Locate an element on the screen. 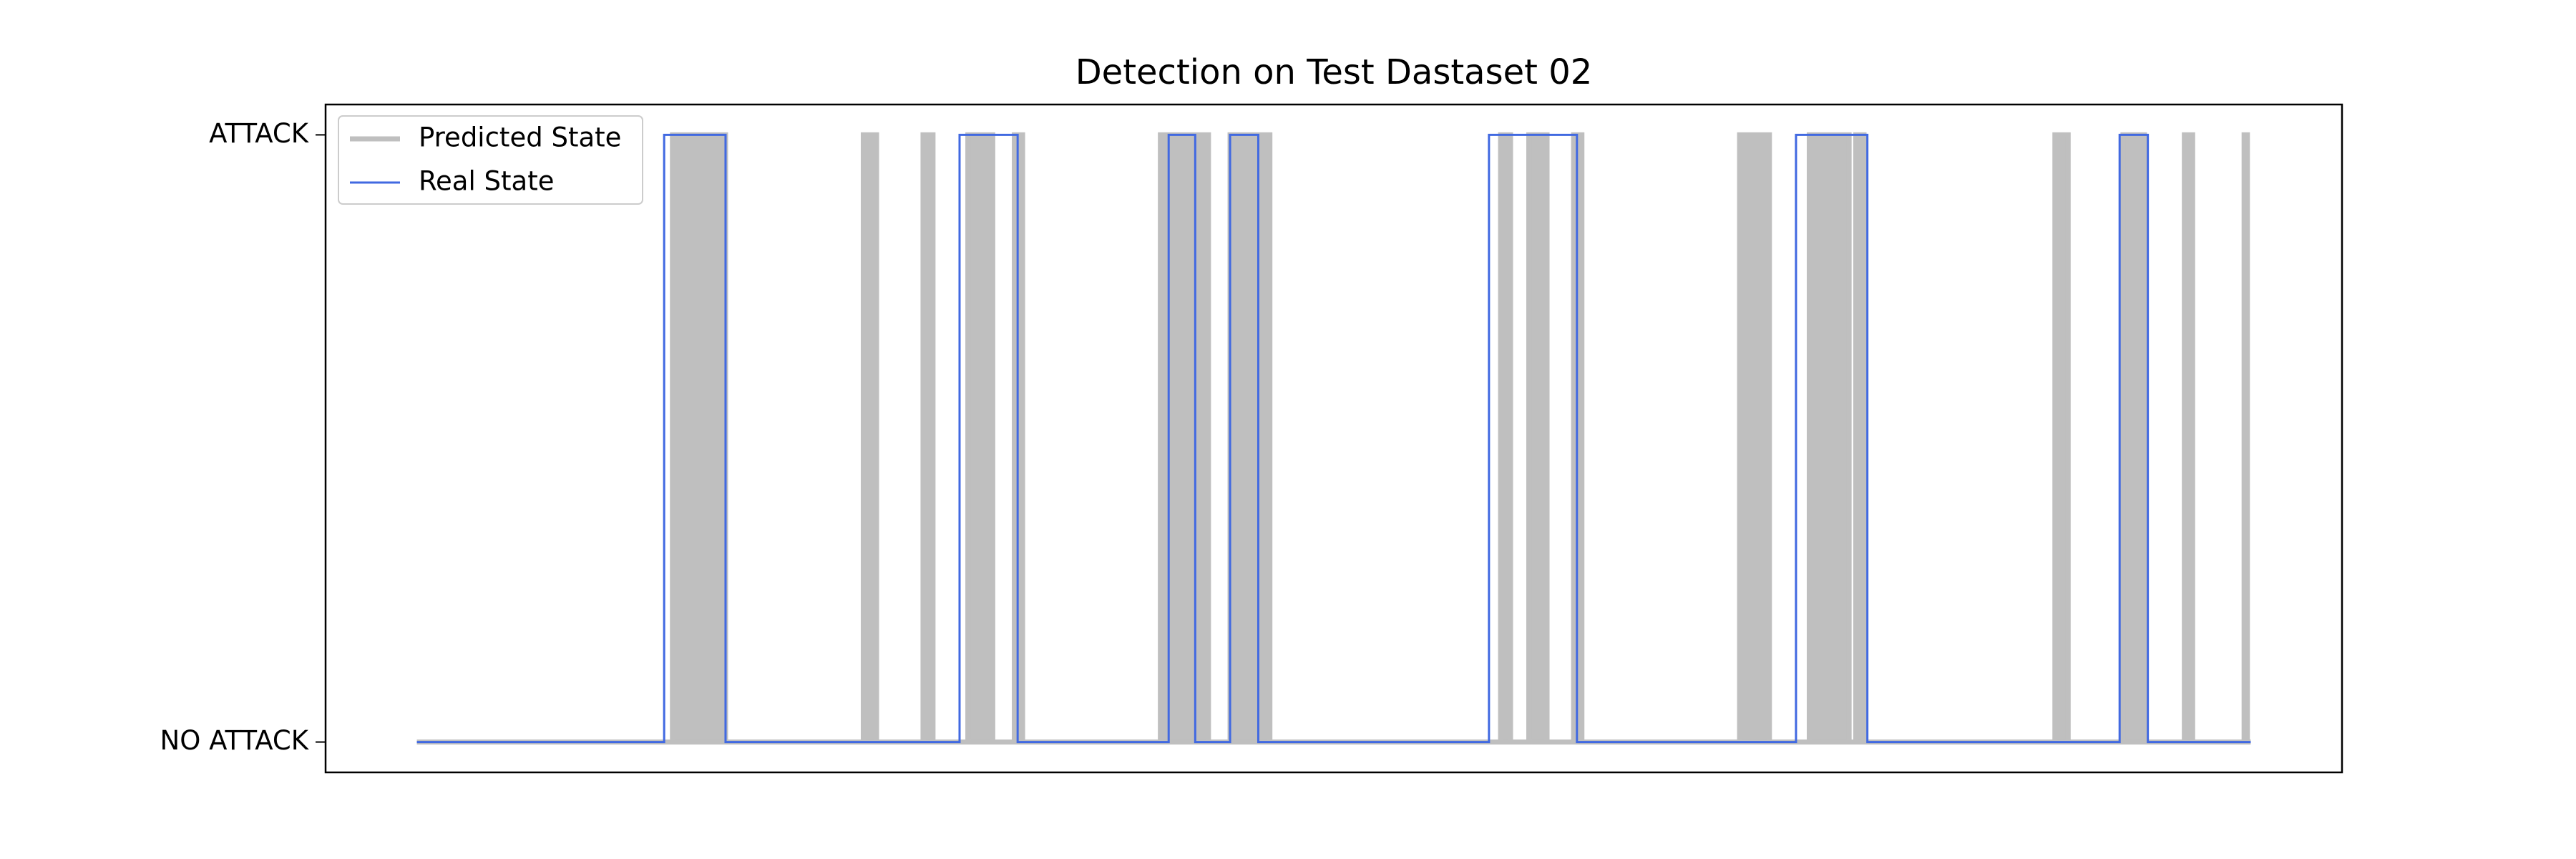 Image resolution: width=2576 pixels, height=859 pixels. y-tick-label: NO ATTACK is located at coordinates (235, 740).